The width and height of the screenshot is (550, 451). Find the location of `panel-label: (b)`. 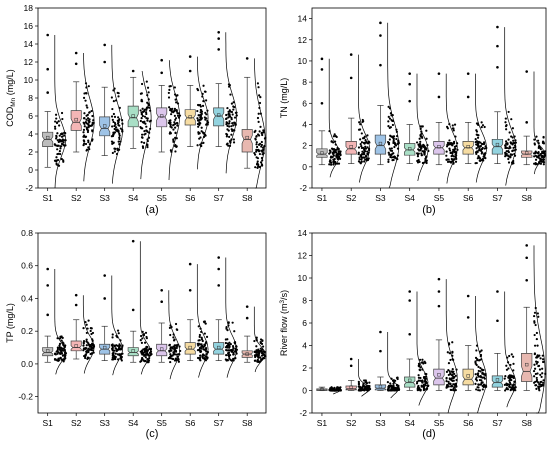

panel-label: (b) is located at coordinates (428, 210).